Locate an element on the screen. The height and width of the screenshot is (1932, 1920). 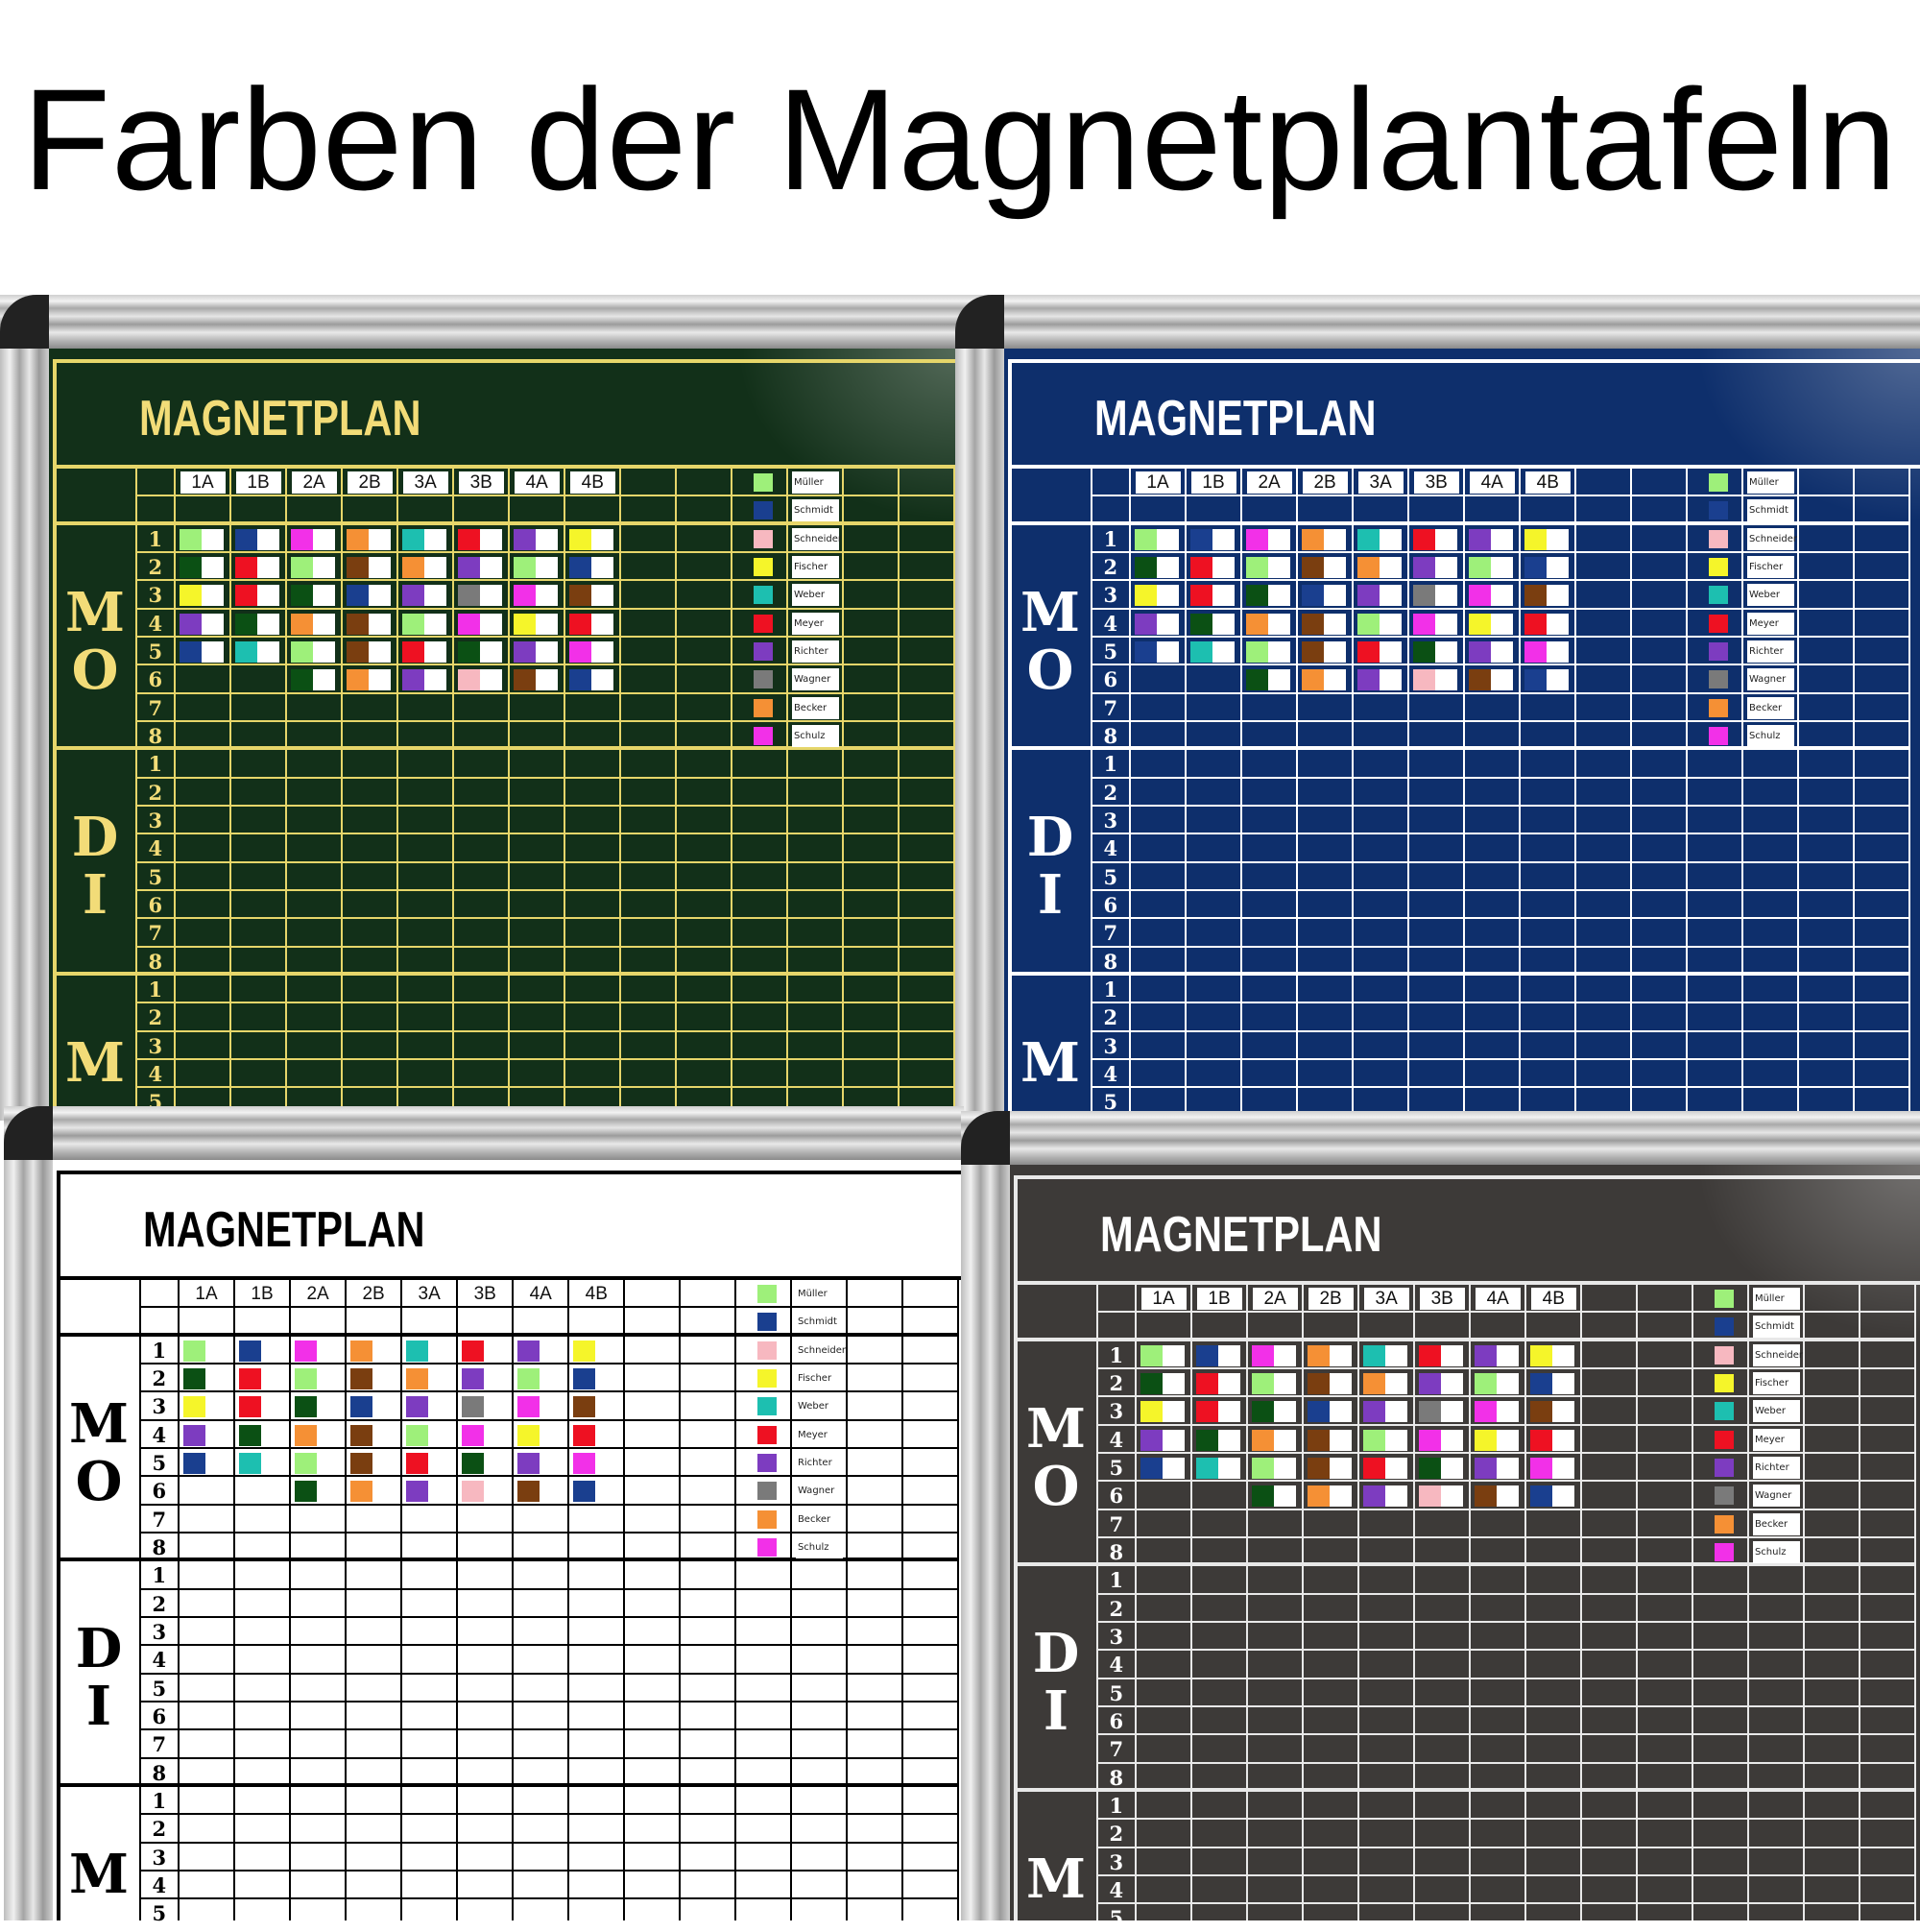
magnet-magenta is located at coordinates (539, 1407).